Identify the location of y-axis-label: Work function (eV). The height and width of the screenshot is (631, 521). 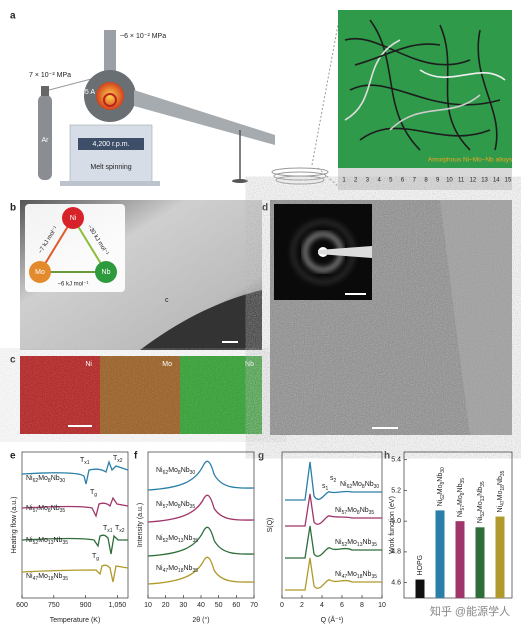
(392, 525).